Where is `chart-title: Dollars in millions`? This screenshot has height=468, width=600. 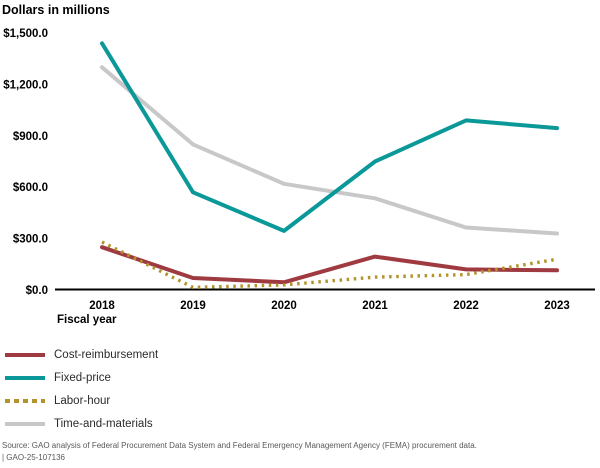 chart-title: Dollars in millions is located at coordinates (56, 10).